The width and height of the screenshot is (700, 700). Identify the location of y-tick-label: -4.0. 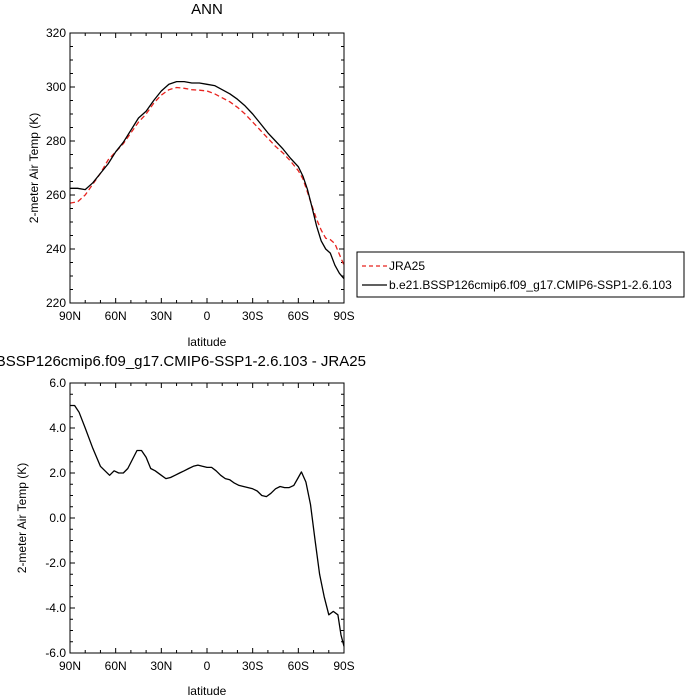
(55, 608).